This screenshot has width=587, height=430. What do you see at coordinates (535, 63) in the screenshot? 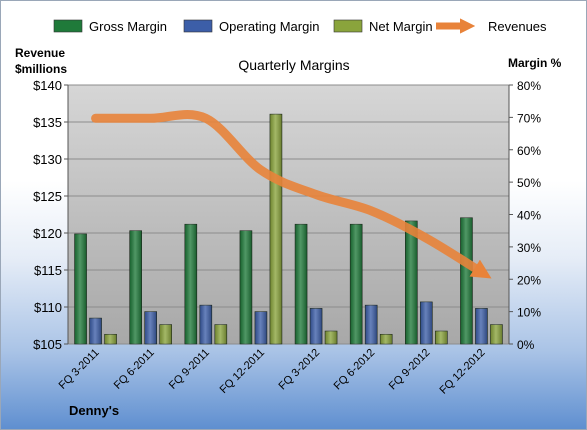
I see `right-axis-title: Margin %` at bounding box center [535, 63].